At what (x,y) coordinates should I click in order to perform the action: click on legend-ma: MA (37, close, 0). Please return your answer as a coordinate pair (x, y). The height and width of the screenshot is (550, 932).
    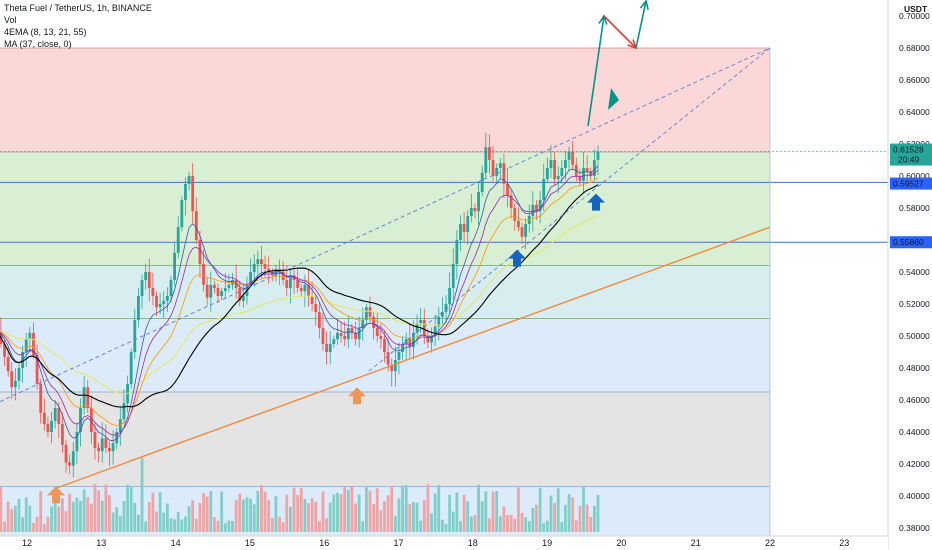
    Looking at the image, I should click on (38, 44).